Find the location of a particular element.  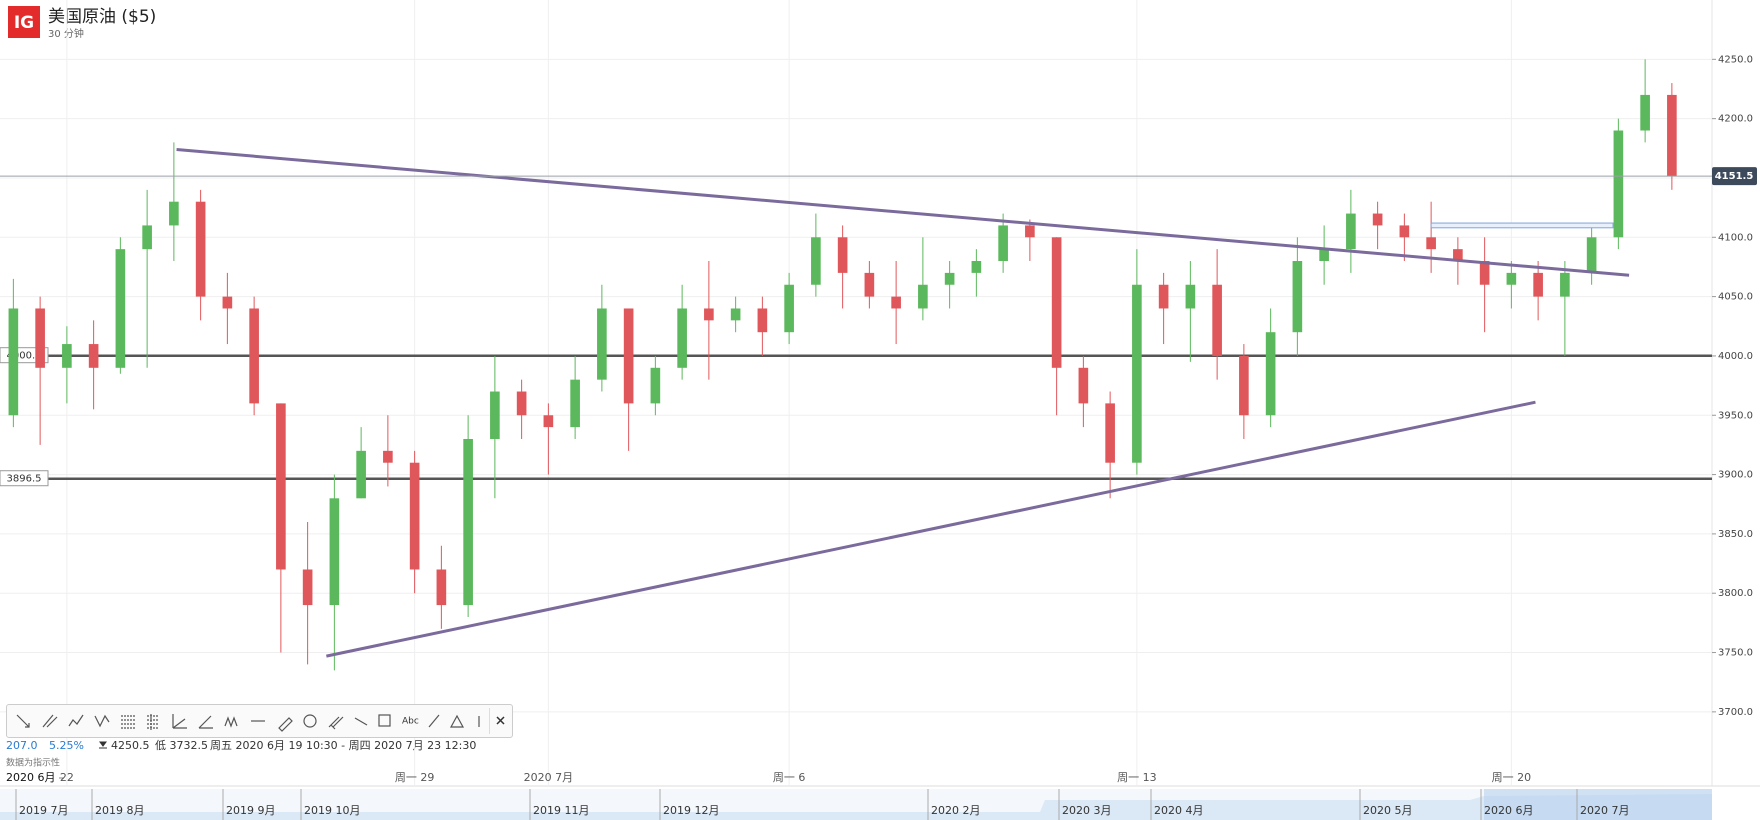

y-tick-label: 4250.0 is located at coordinates (1735, 59).